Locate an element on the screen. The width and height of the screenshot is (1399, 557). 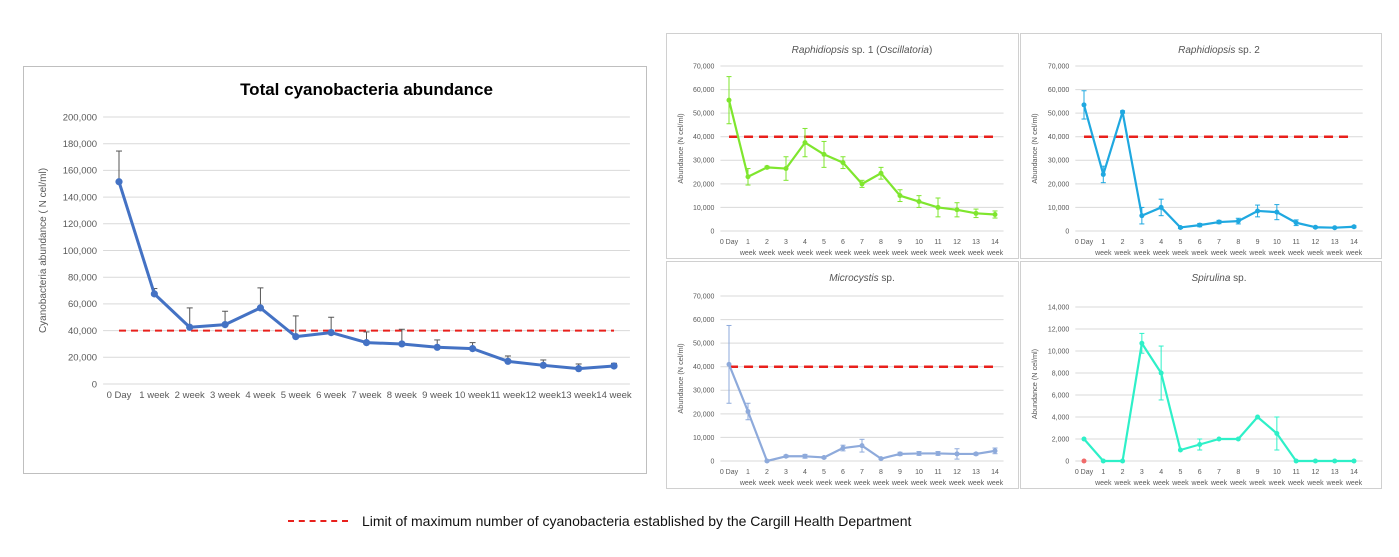
y-tick-label: 60,000 is located at coordinates (82, 304).